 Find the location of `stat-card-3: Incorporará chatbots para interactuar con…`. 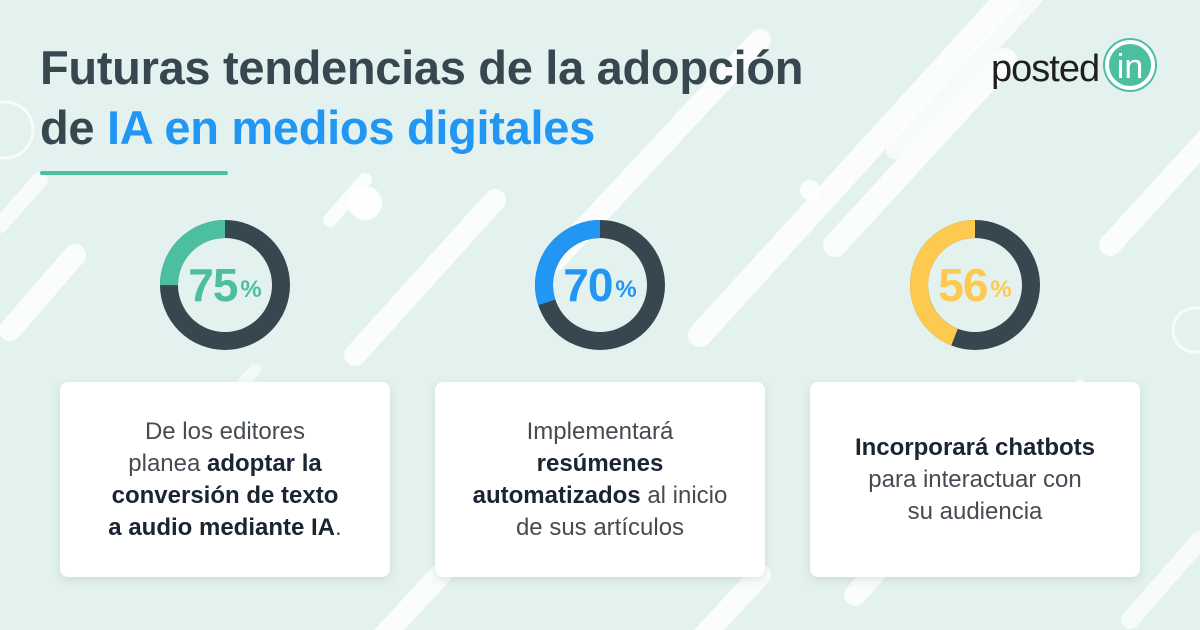

stat-card-3: Incorporará chatbots para interactuar con… is located at coordinates (975, 479).